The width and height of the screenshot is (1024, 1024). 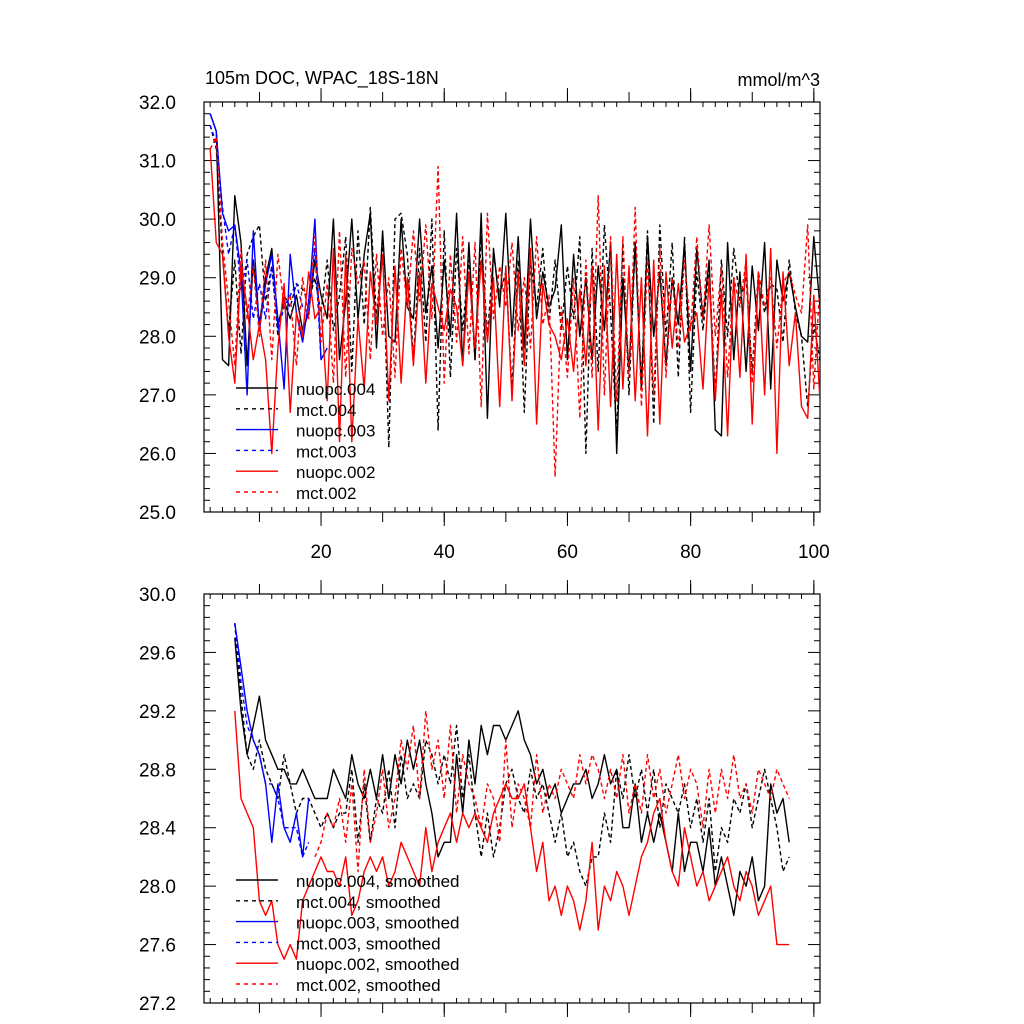 I want to click on legend-label: mct.004, so click(x=326, y=410).